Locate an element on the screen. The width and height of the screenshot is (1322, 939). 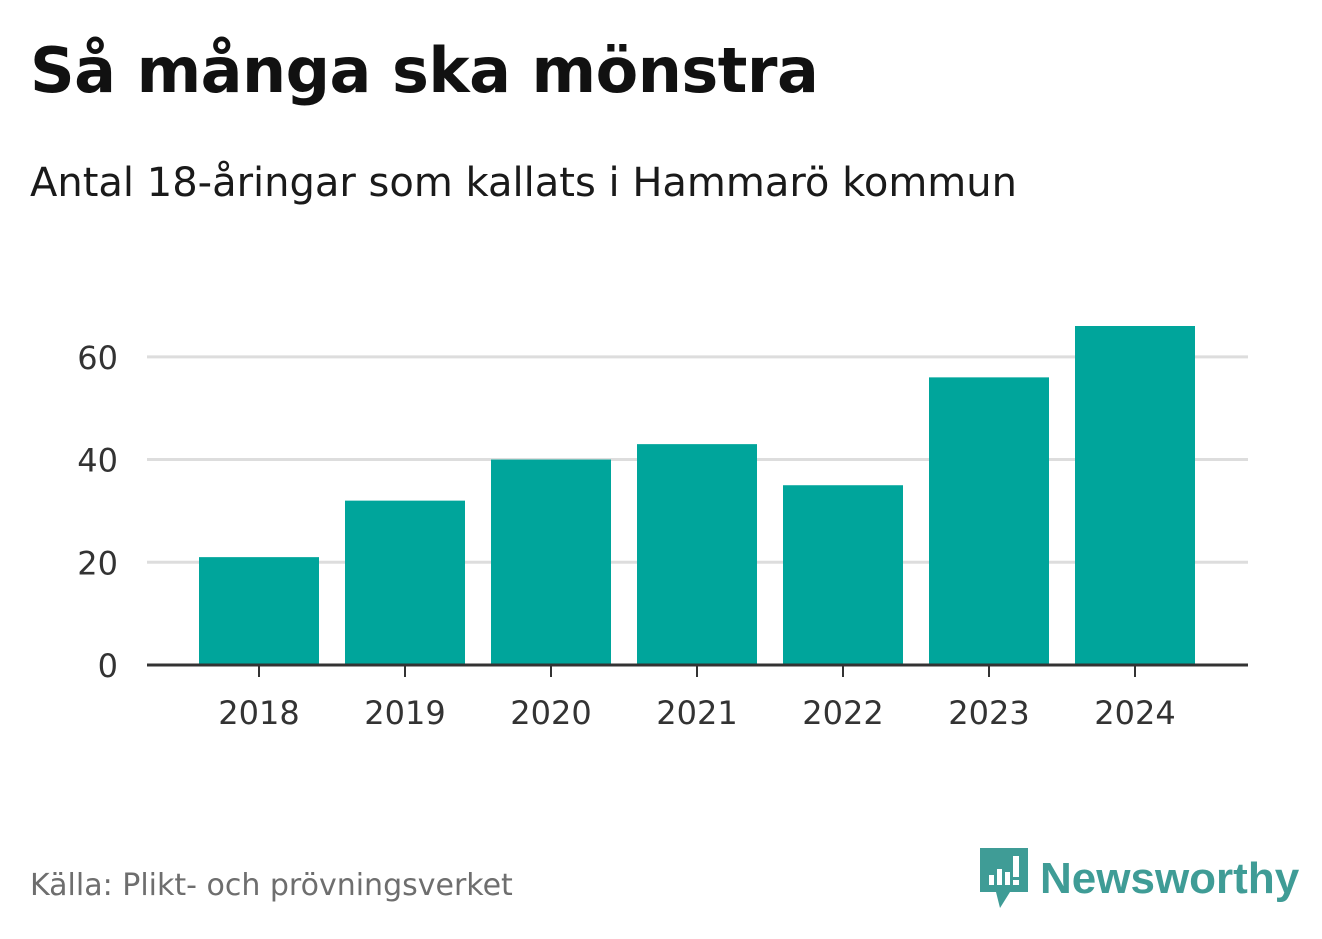
x-tick-label-2020: 2020 is located at coordinates (550, 713).